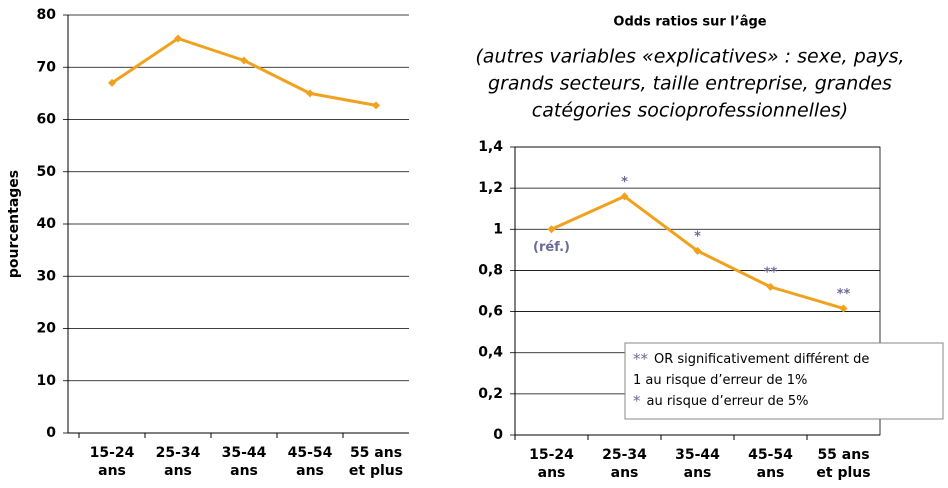  I want to click on y-tick-label: 50, so click(47, 172).